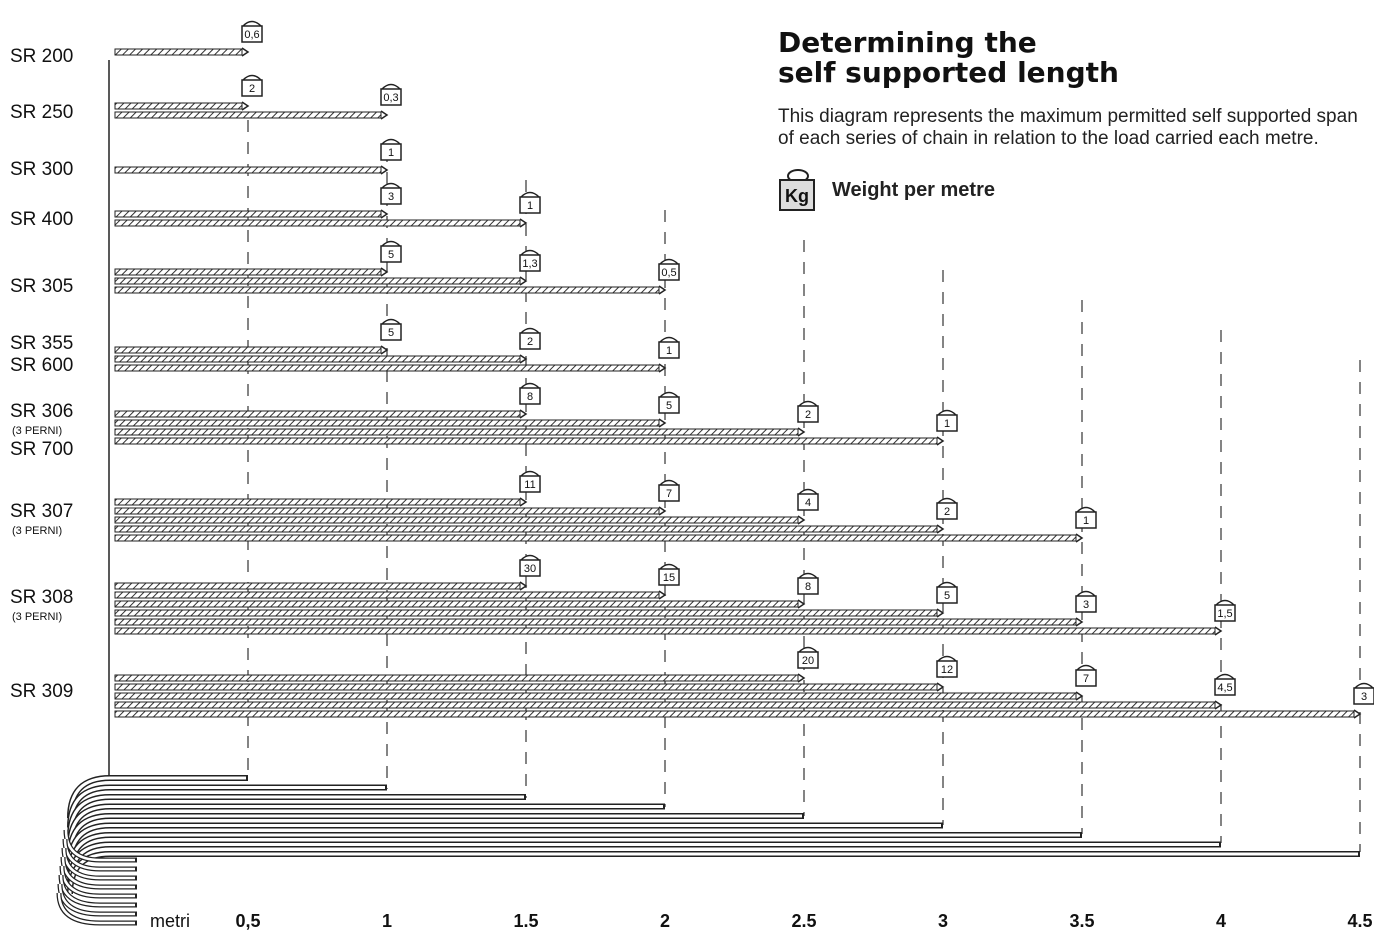 This screenshot has width=1374, height=935. Describe the element at coordinates (797, 196) in the screenshot. I see `legend-icon-text: Kg` at that location.